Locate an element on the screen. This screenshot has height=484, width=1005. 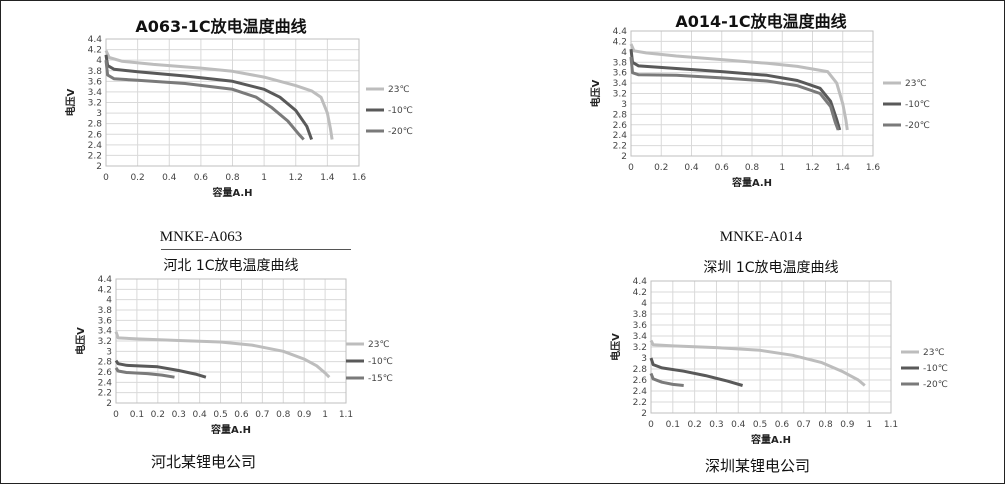
company-caption-shenzhen: 深圳某锂电公司 is located at coordinates (758, 467).